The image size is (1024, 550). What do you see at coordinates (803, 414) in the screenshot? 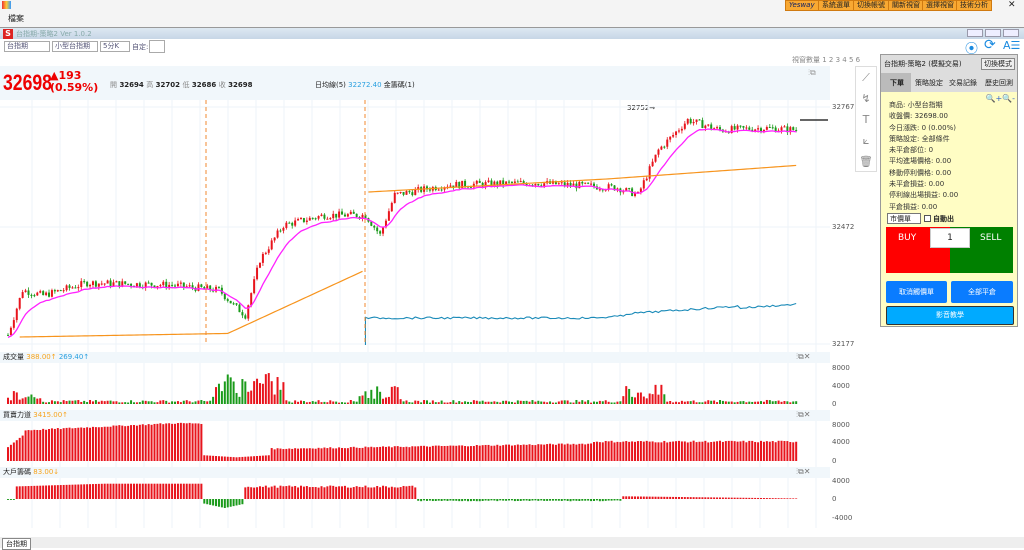
I see `power-panel-controls: ⫶⧉✕` at bounding box center [803, 414].